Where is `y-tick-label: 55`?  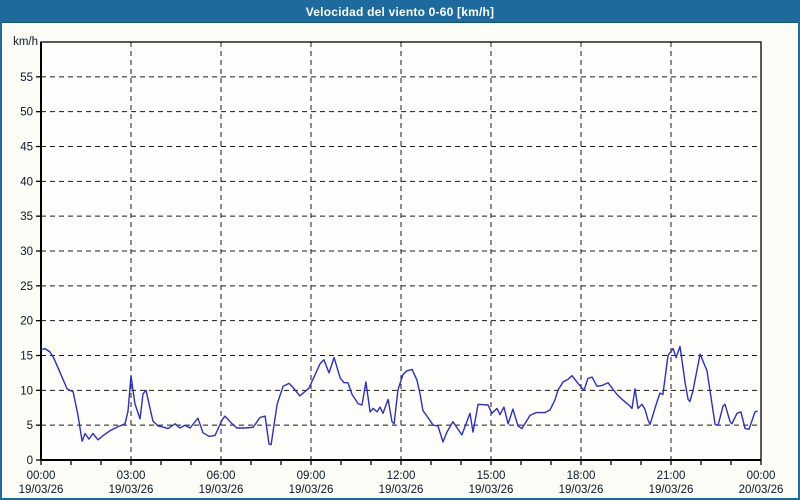 y-tick-label: 55 is located at coordinates (26, 78).